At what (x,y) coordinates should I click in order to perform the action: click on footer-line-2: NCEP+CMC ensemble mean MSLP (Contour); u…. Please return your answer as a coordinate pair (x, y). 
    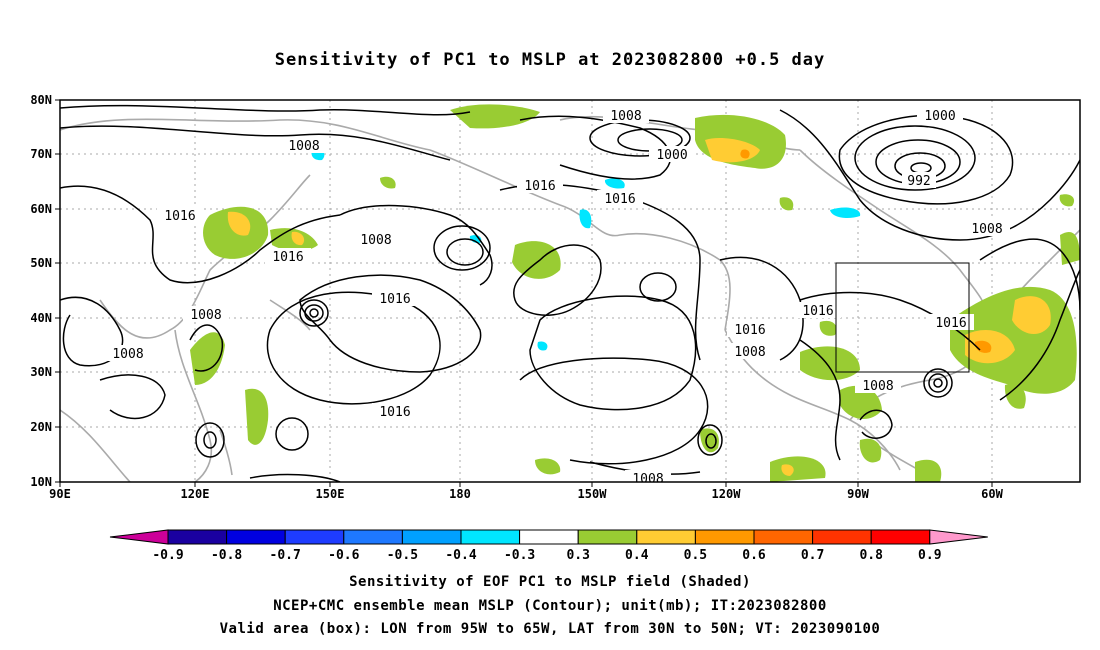
    Looking at the image, I should click on (550, 606).